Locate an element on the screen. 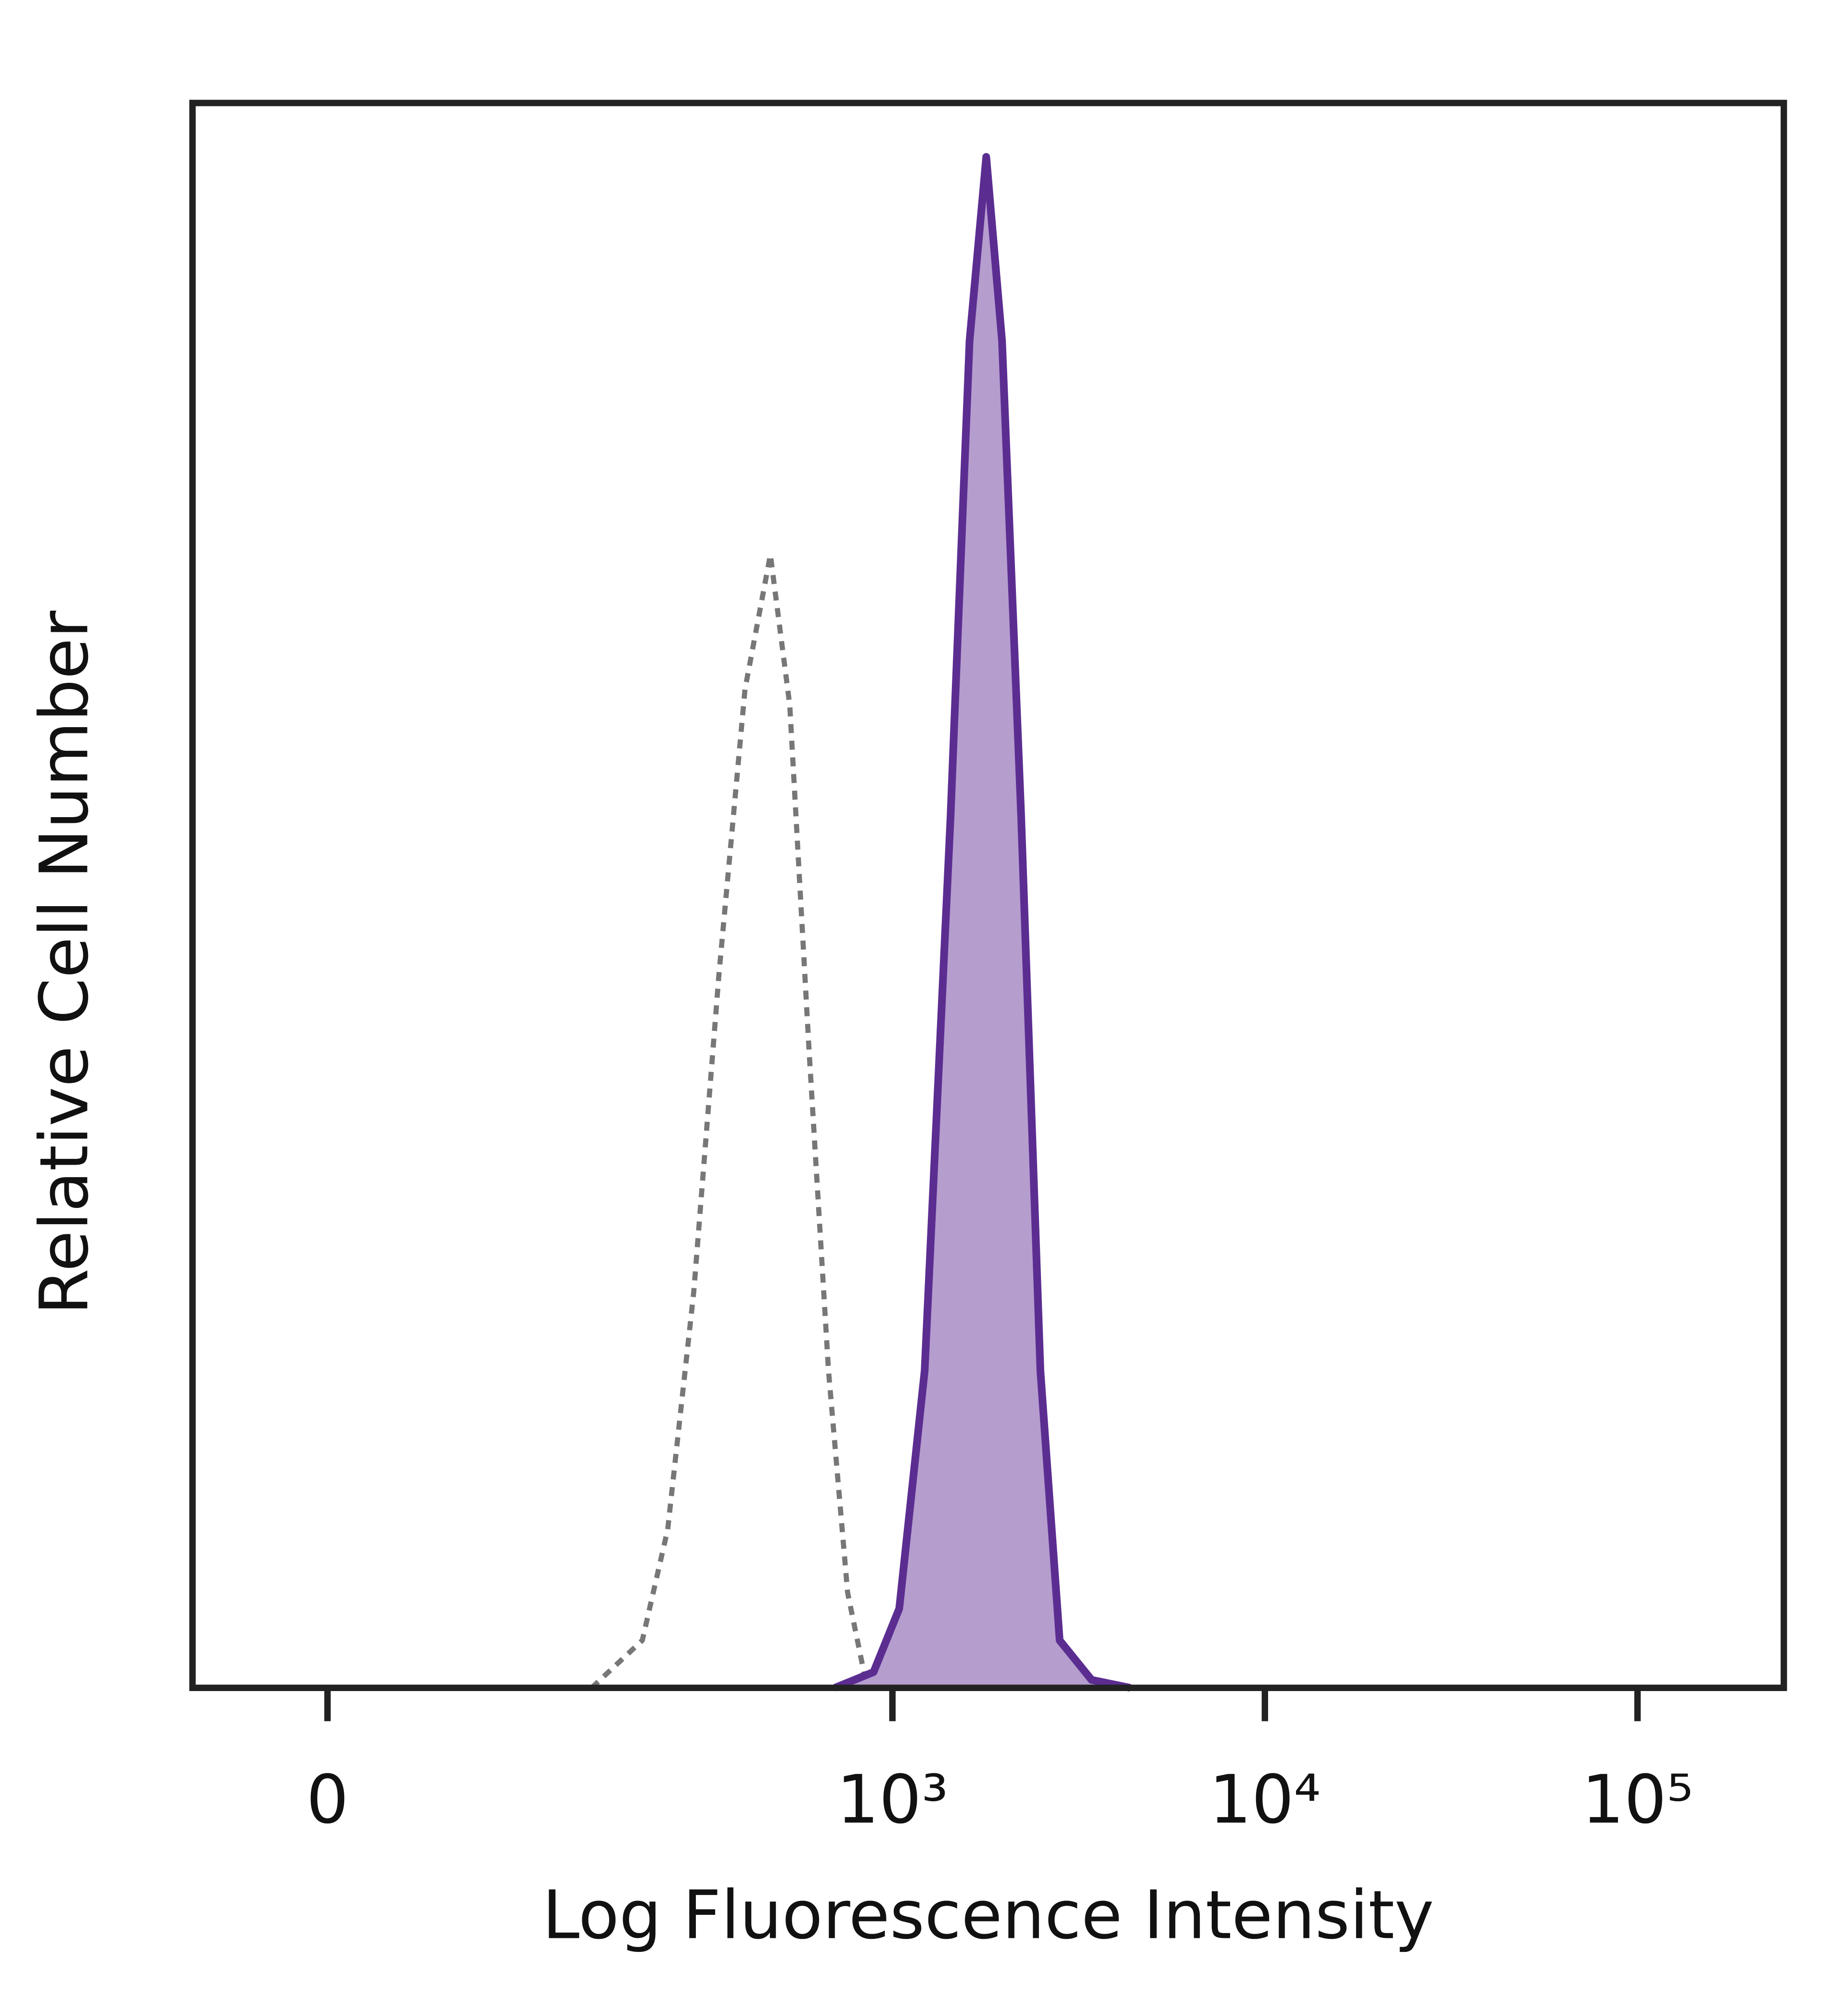 Image resolution: width=1848 pixels, height=2000 pixels. x-tick-label: 10⁴ is located at coordinates (1265, 1799).